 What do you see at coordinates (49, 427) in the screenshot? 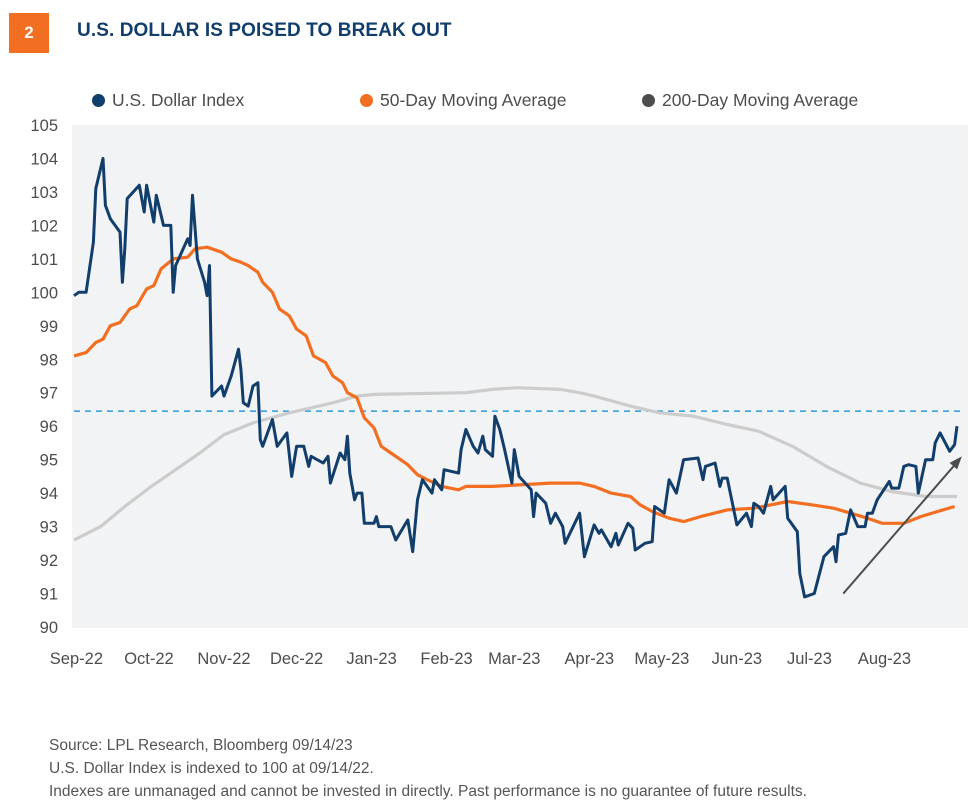
I see `y-tick-label: 96` at bounding box center [49, 427].